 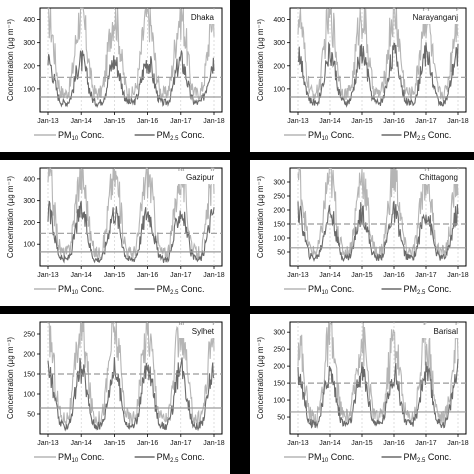 What do you see at coordinates (203, 331) in the screenshot?
I see `station-label: Sylhet` at bounding box center [203, 331].